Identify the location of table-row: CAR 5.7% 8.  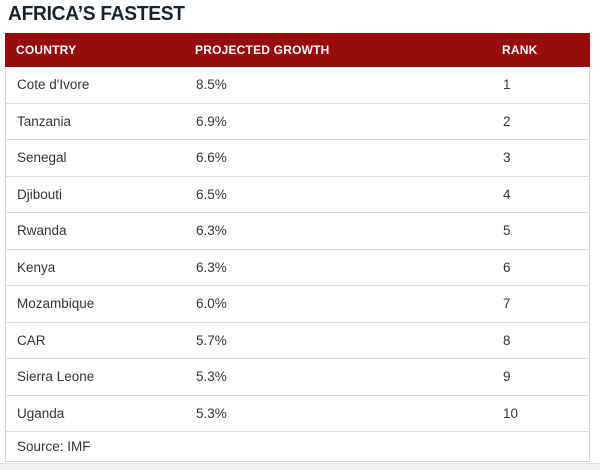
(297, 340).